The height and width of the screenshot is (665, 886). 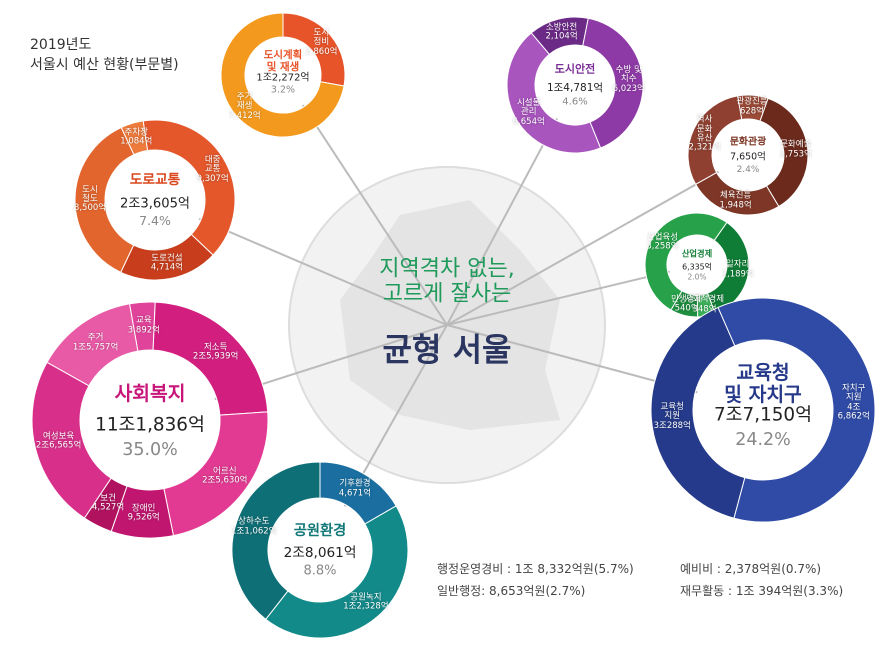 What do you see at coordinates (90, 208) in the screenshot?
I see `segment-value: 8,500억` at bounding box center [90, 208].